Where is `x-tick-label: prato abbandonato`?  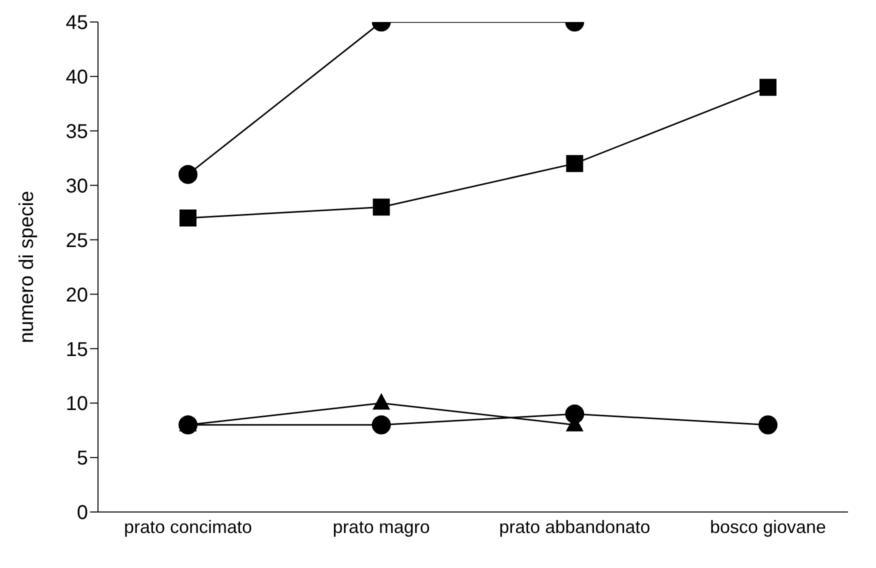
x-tick-label: prato abbandonato is located at coordinates (574, 526).